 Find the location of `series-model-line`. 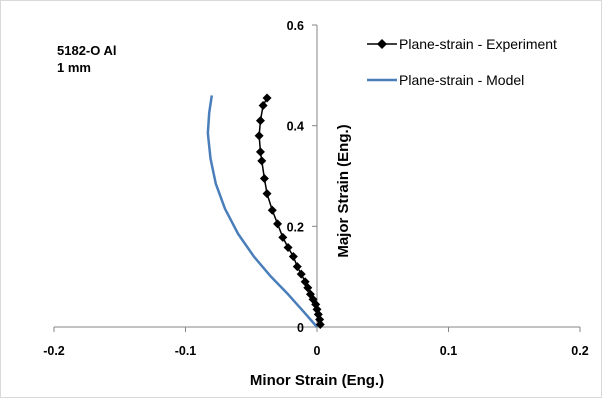

series-model-line is located at coordinates (262, 211).